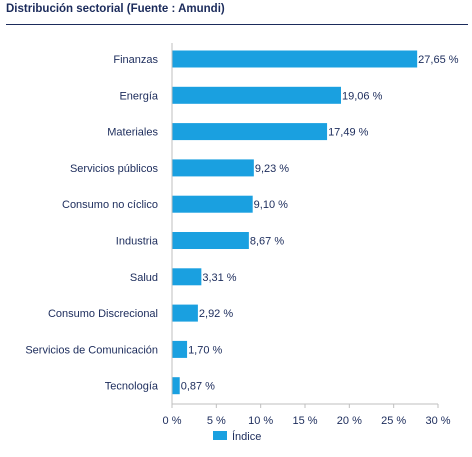 This screenshot has width=472, height=457. I want to click on value-label: 1,70 %, so click(205, 350).